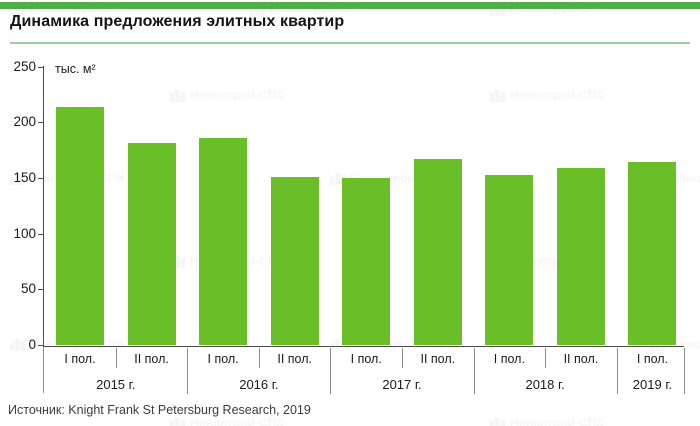 The width and height of the screenshot is (700, 426). I want to click on bar-2017-h2, so click(437, 251).